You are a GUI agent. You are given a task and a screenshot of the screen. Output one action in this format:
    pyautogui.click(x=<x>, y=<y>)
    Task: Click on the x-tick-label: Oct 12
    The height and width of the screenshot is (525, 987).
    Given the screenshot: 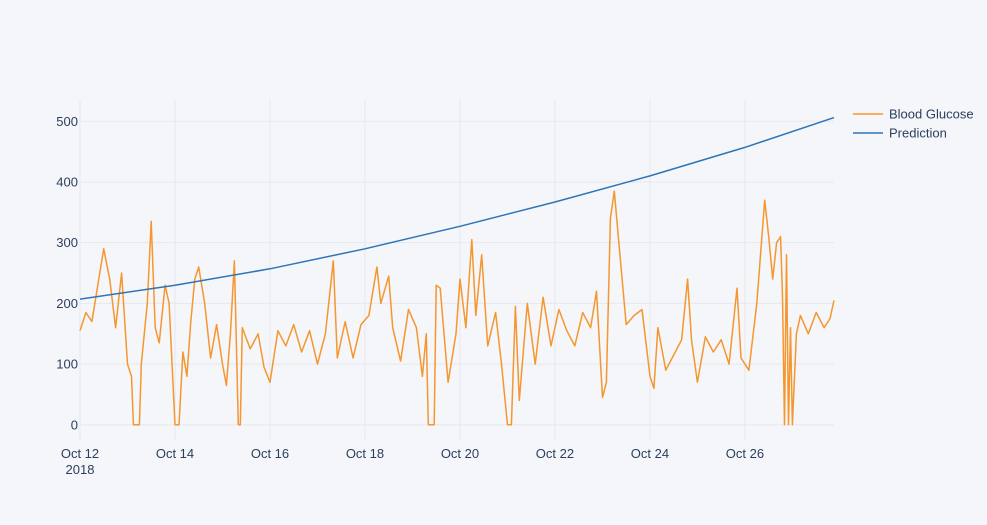 What is the action you would take?
    pyautogui.click(x=80, y=453)
    